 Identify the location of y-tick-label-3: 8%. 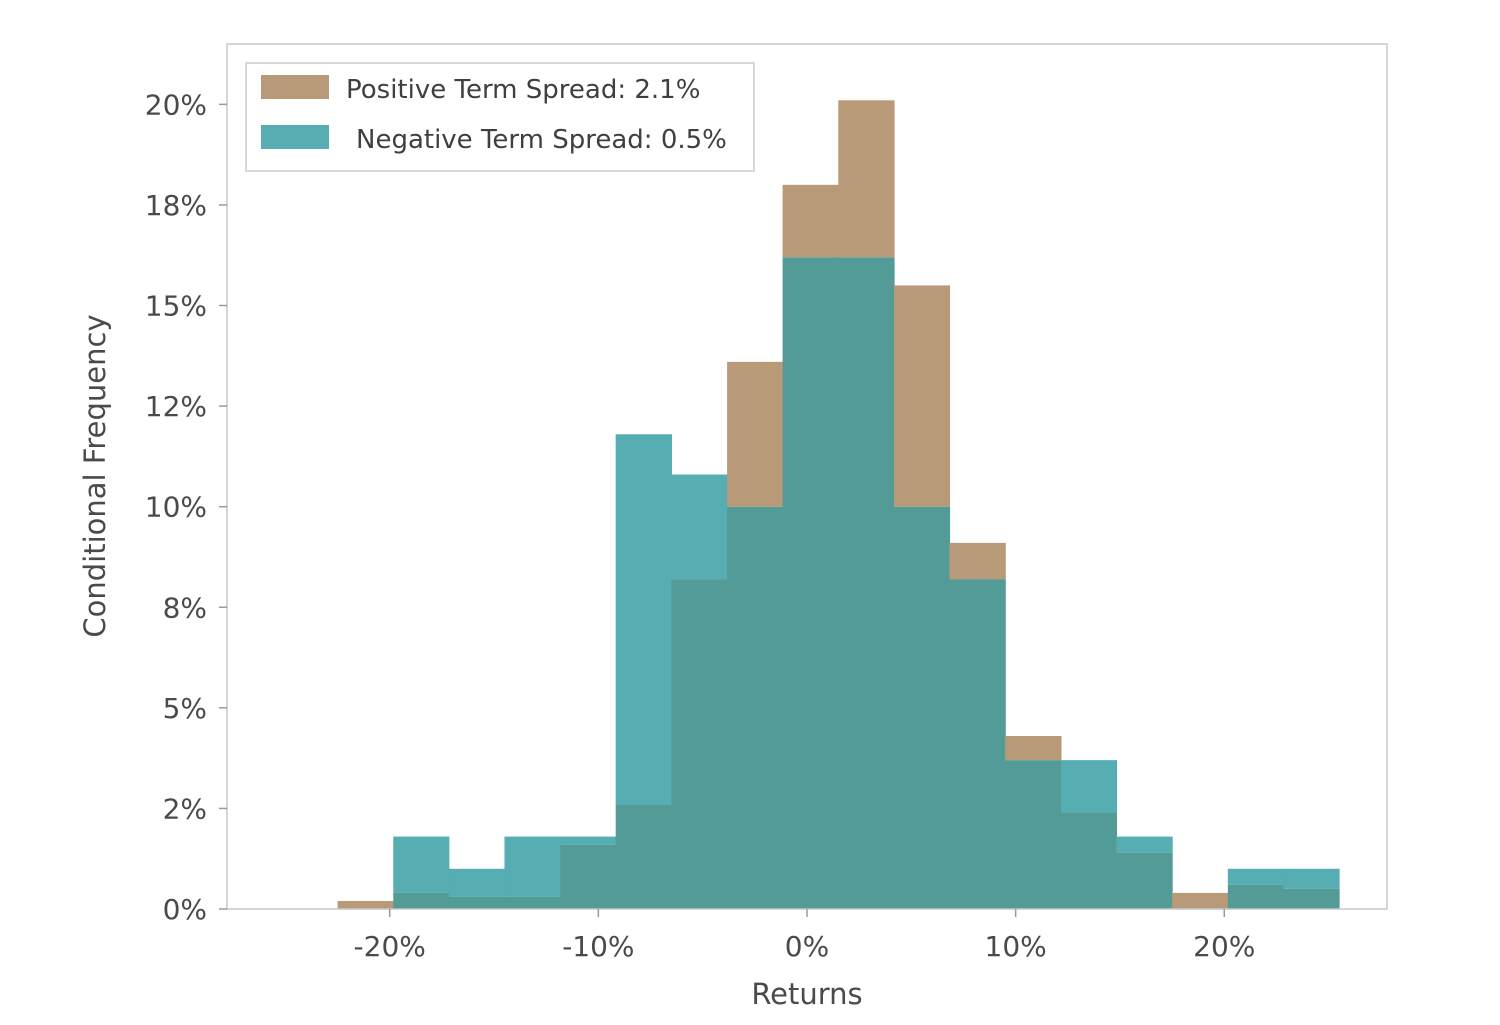
(185, 607).